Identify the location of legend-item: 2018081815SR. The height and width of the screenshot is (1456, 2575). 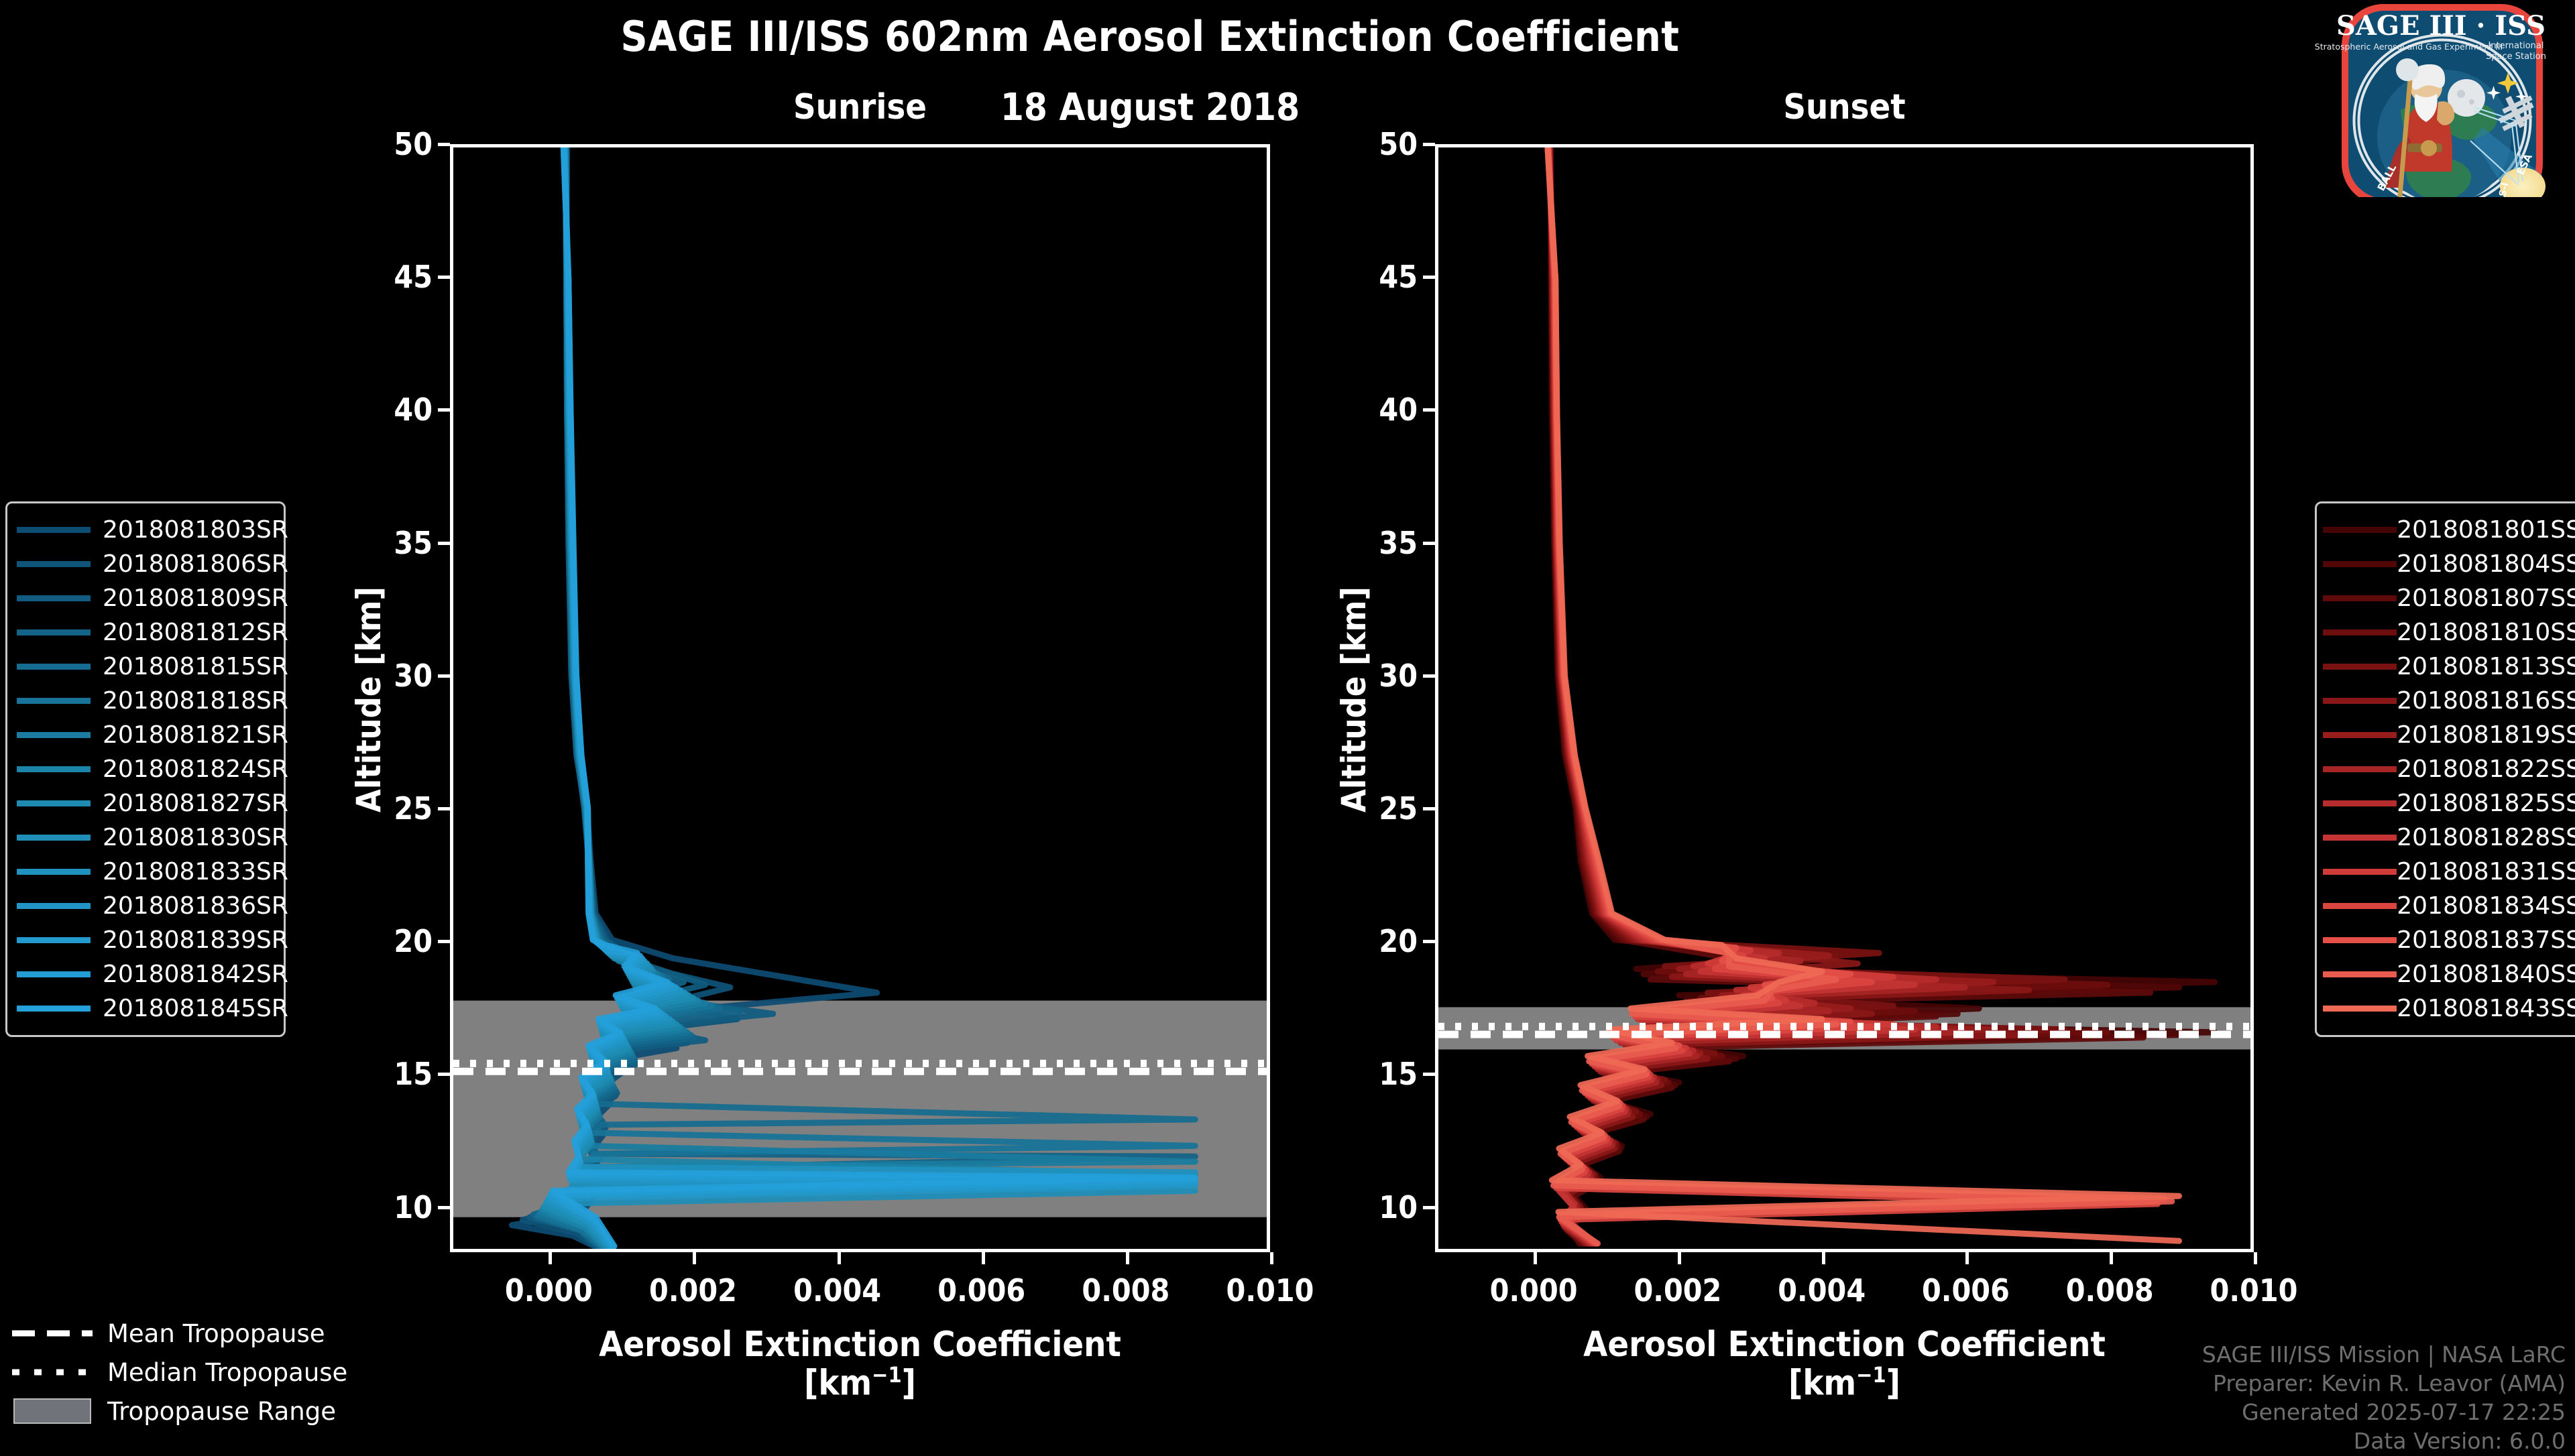
(152, 667).